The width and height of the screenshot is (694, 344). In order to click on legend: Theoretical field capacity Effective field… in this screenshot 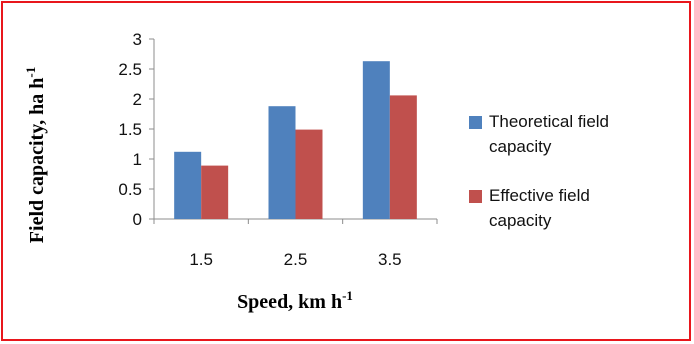, I will do `click(539, 171)`.